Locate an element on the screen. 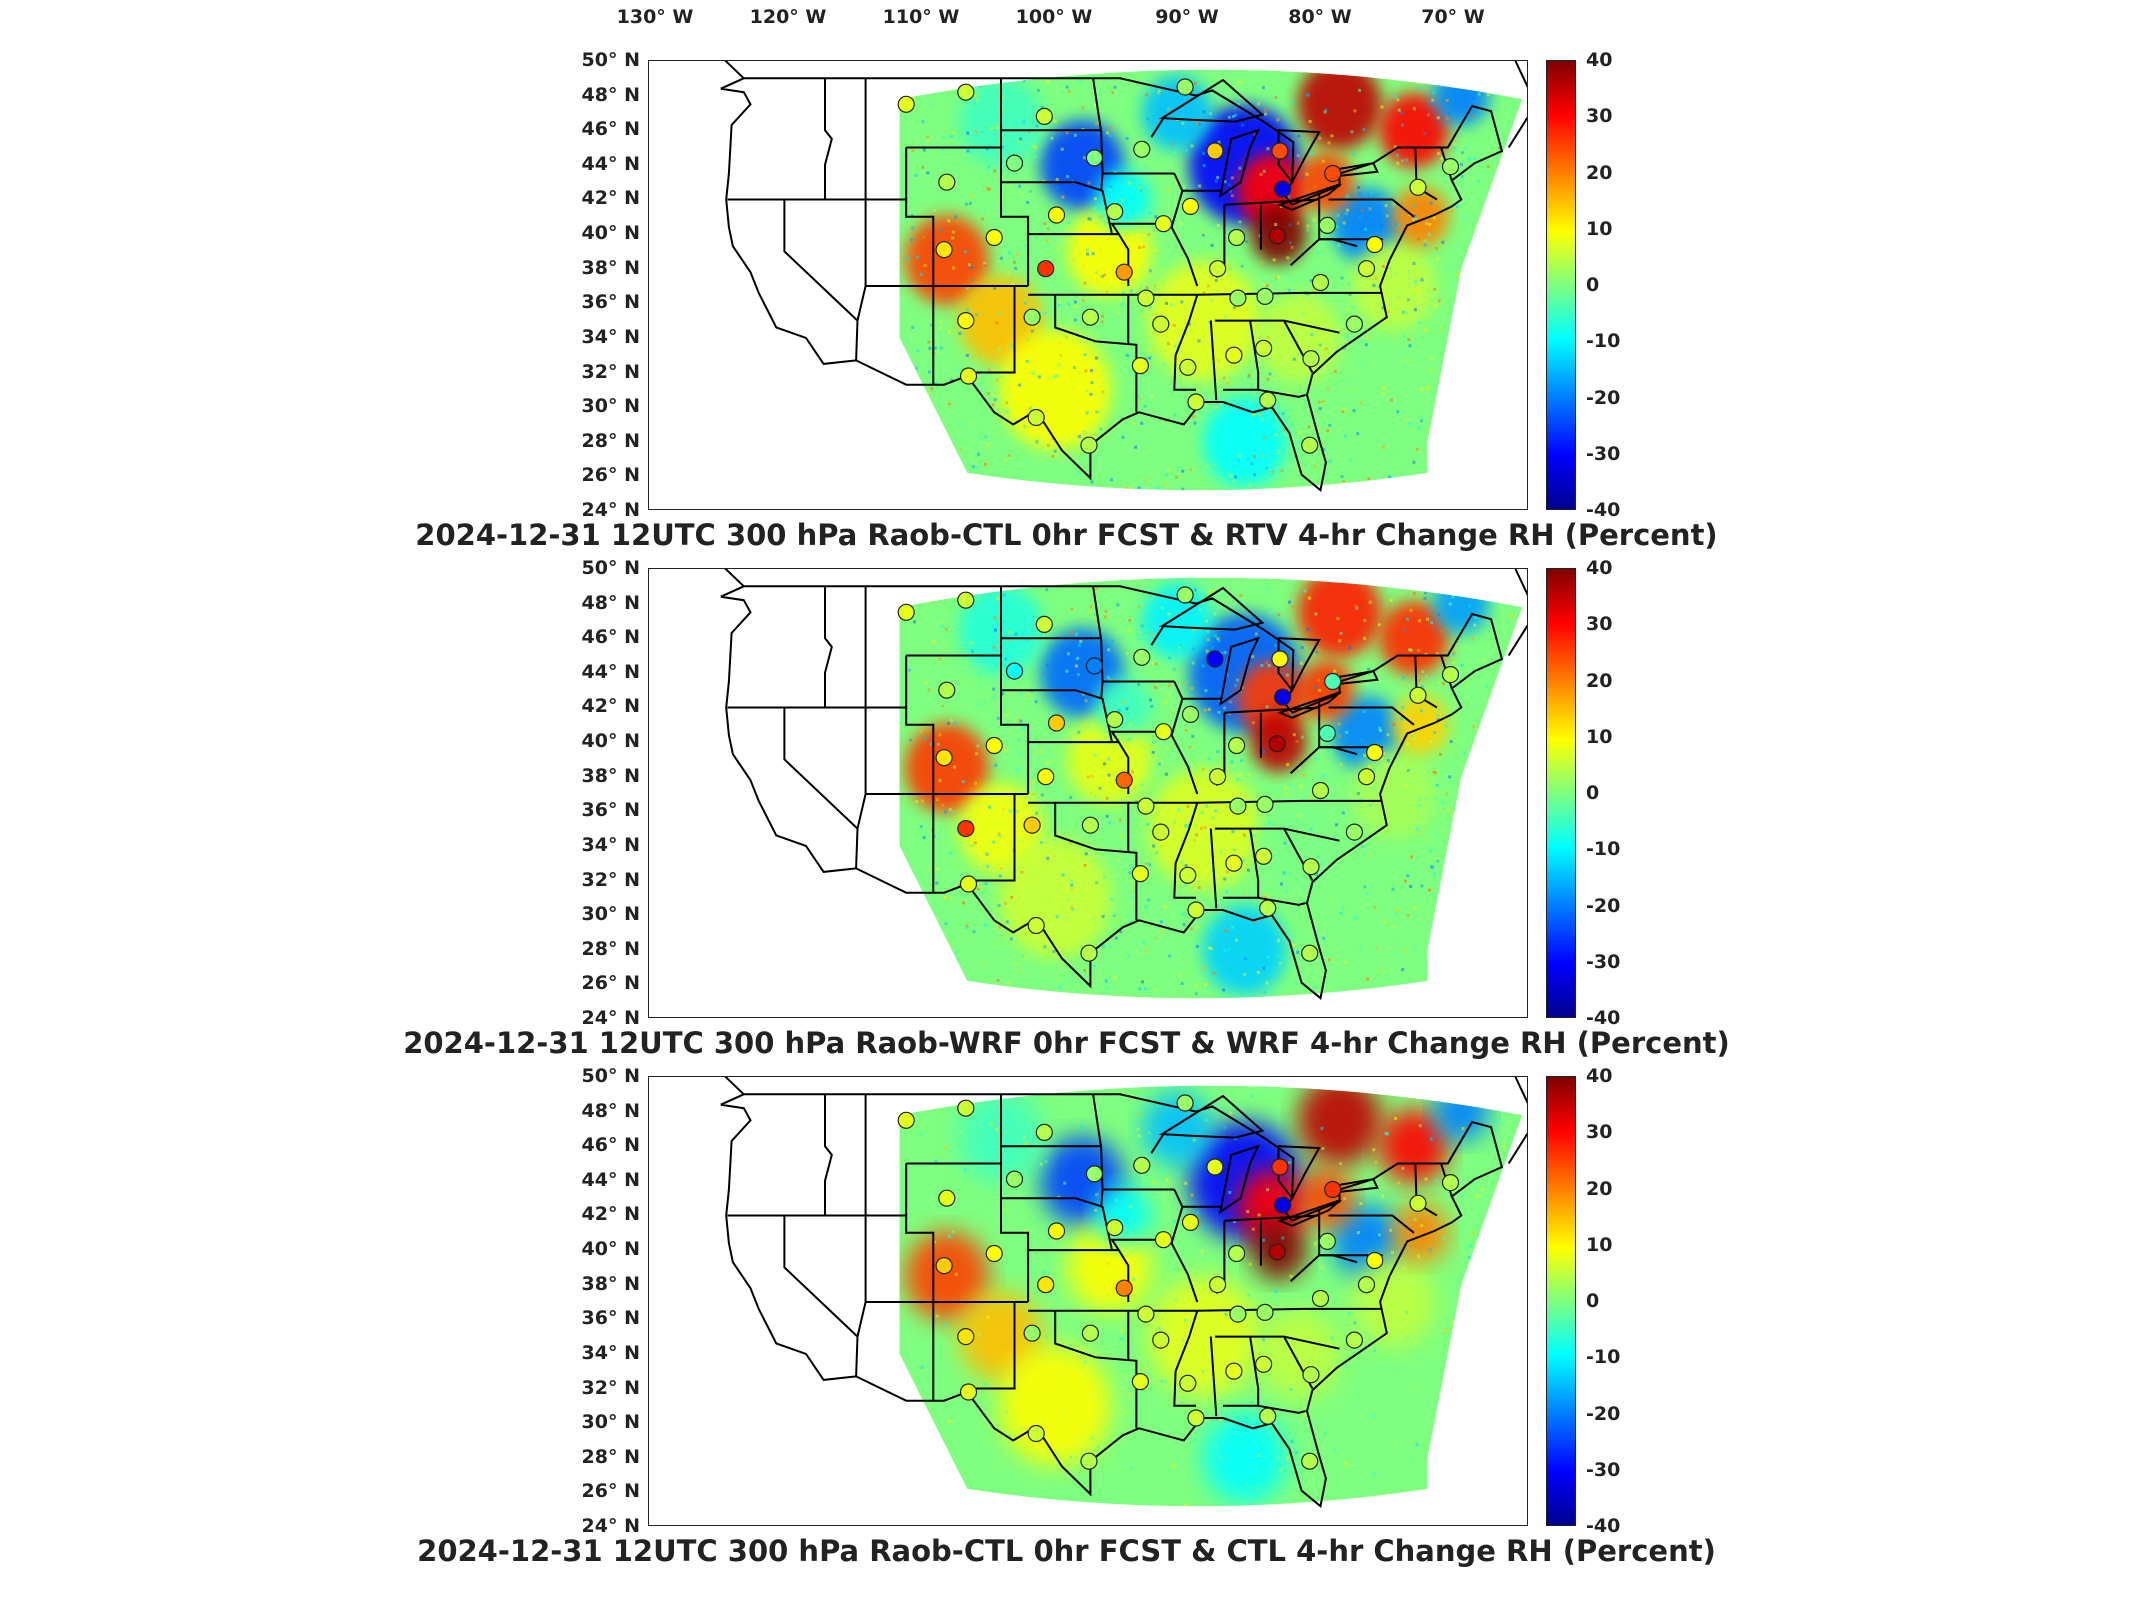 The height and width of the screenshot is (1600, 2133). latitude-label: 40° N is located at coordinates (610, 233).